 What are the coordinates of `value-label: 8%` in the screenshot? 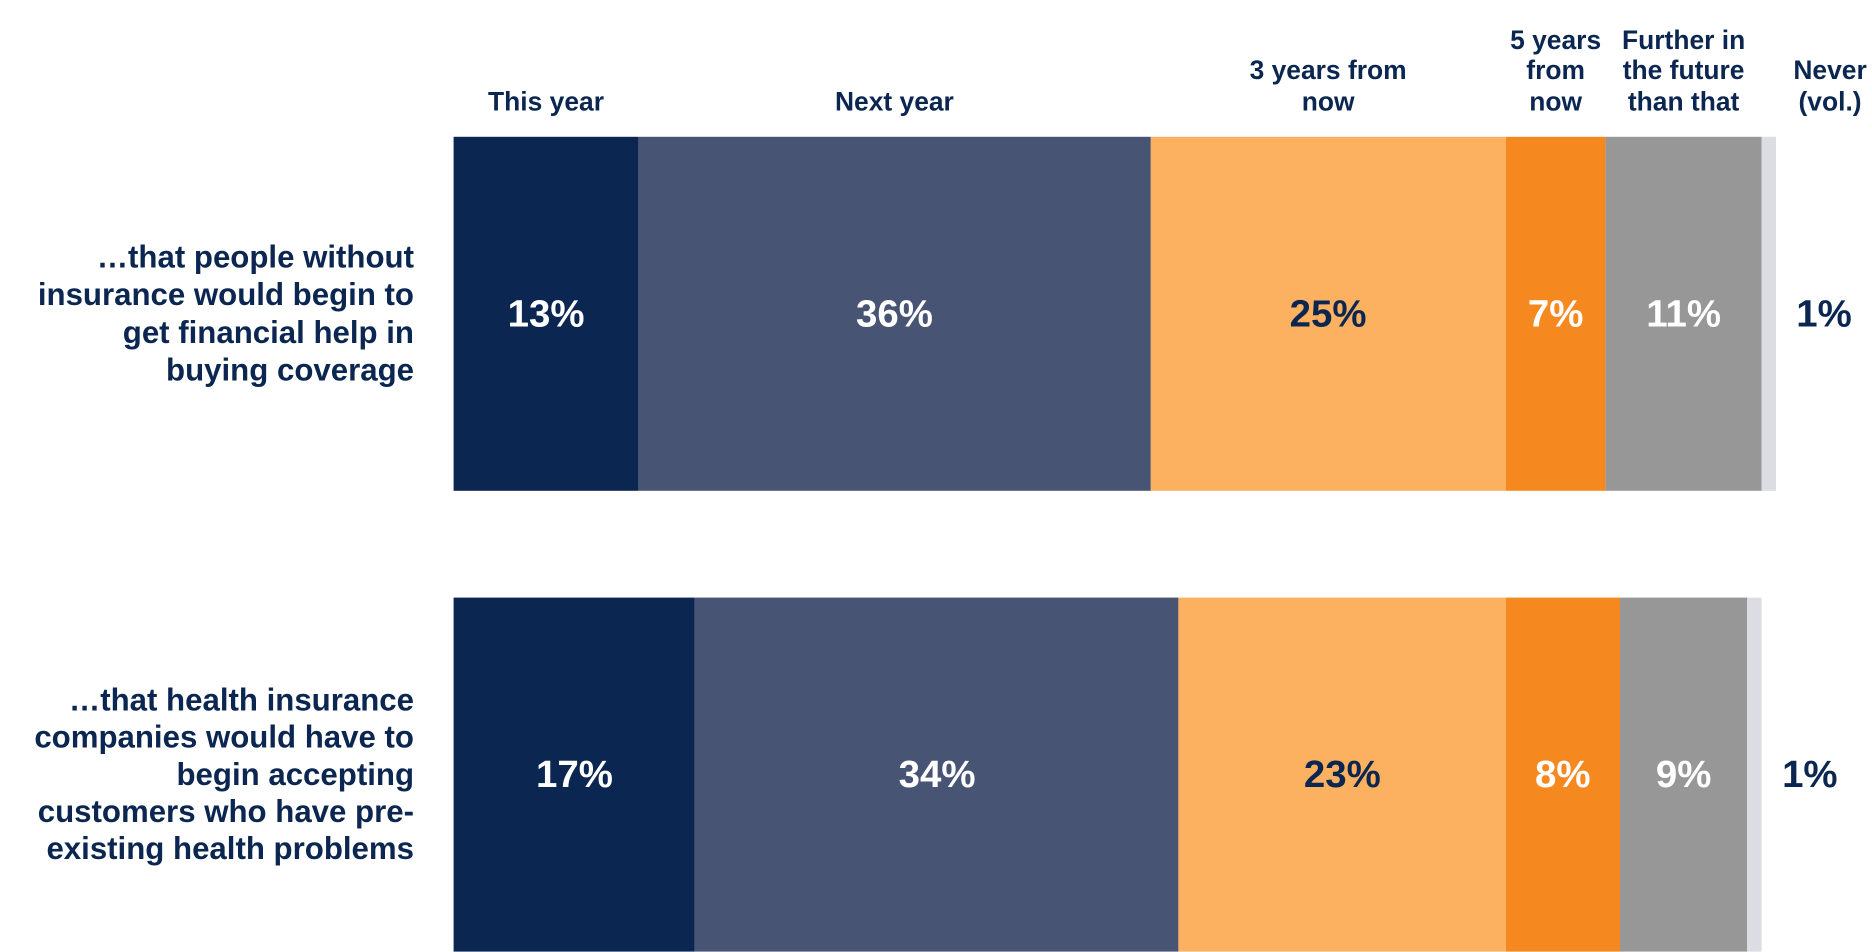 It's located at (1562, 774).